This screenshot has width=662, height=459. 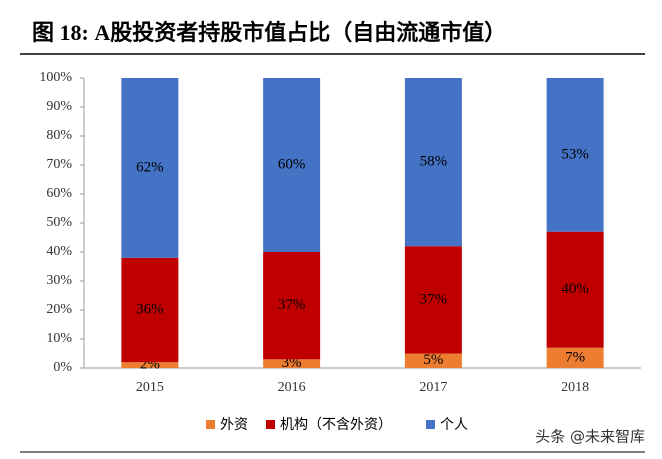 I want to click on value-label: 40%, so click(x=575, y=289).